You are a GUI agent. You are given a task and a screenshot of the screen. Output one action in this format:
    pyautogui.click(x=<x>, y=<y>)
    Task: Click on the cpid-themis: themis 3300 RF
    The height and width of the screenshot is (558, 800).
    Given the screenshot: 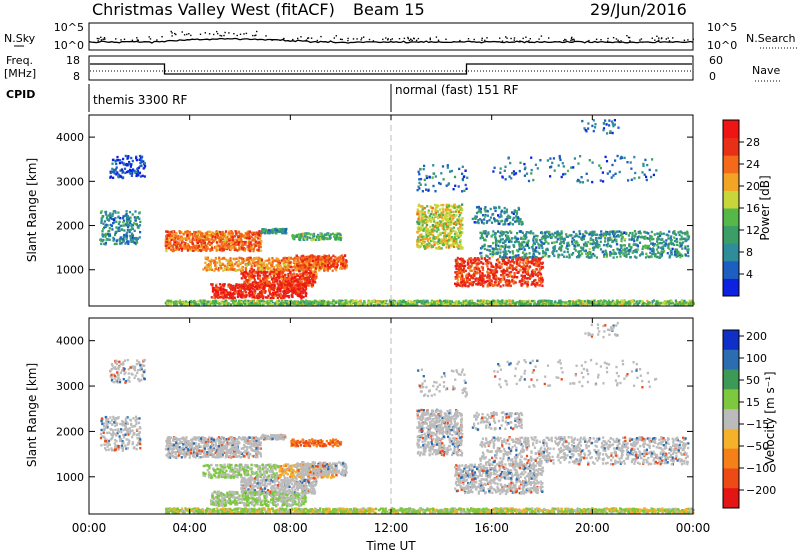 What is the action you would take?
    pyautogui.click(x=140, y=100)
    